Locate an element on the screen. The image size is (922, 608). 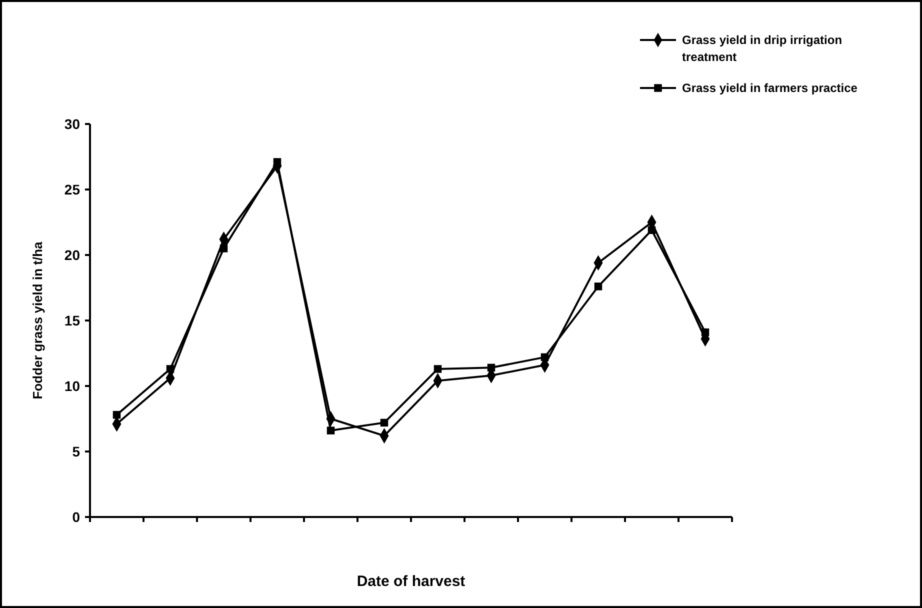
y-tick-label: 30 is located at coordinates (72, 124).